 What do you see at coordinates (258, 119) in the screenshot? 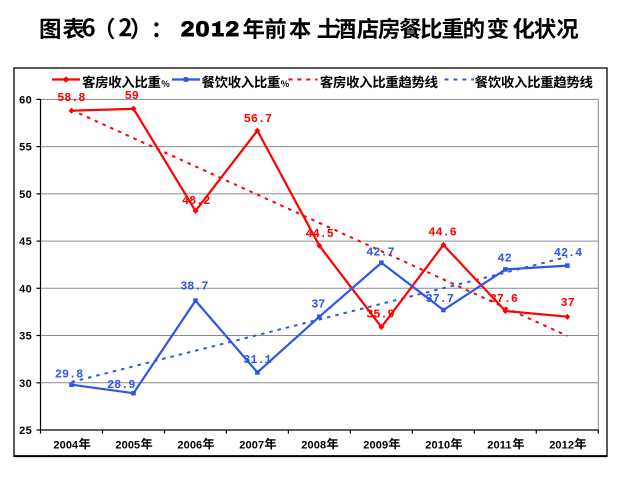
I see `svg-text: 56.7` at bounding box center [258, 119].